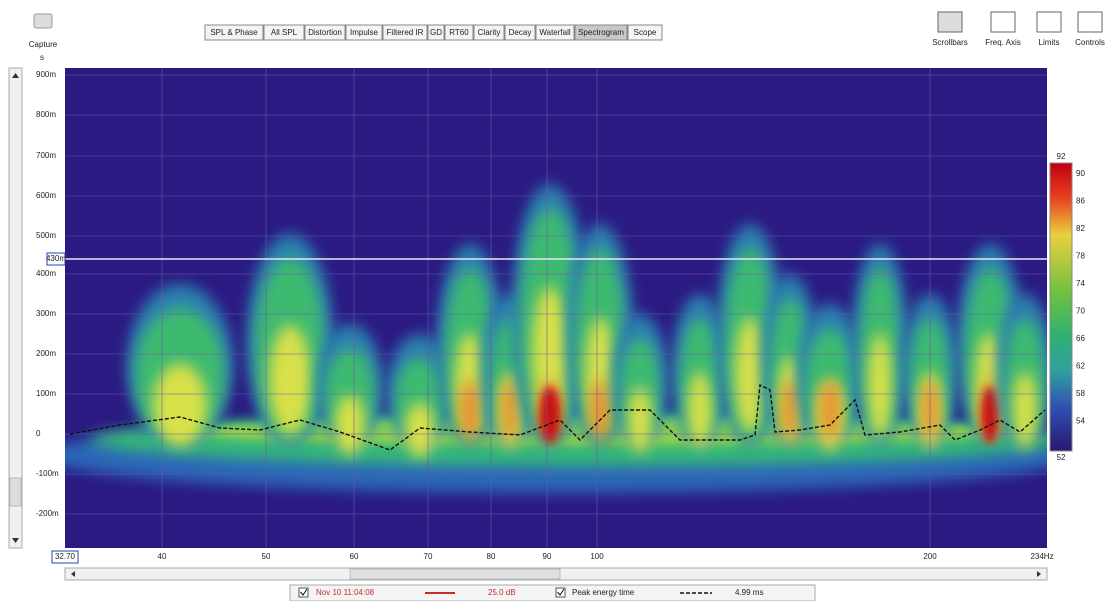 The image size is (1106, 606). What do you see at coordinates (1080, 311) in the screenshot?
I see `colorbar-label: 70` at bounding box center [1080, 311].